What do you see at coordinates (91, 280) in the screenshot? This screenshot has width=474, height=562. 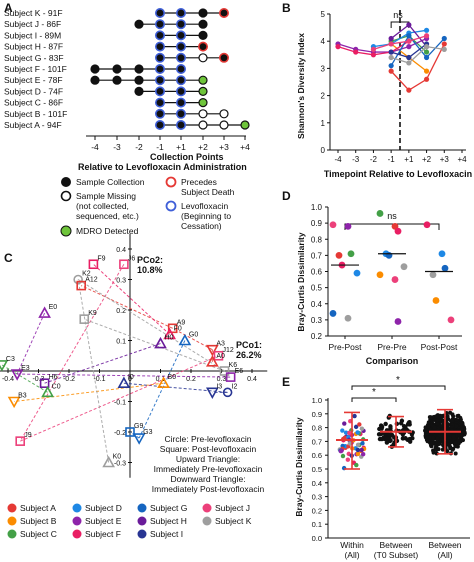 I see `point-label: A12` at bounding box center [91, 280].